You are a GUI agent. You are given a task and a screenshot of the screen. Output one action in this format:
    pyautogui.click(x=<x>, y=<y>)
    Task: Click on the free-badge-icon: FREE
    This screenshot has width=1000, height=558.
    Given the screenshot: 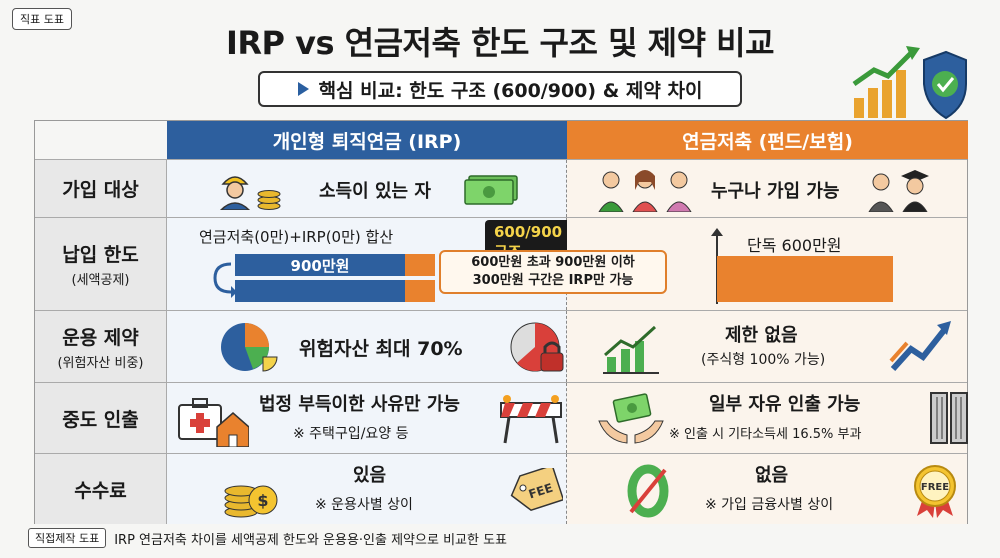 What is the action you would take?
    pyautogui.click(x=935, y=491)
    